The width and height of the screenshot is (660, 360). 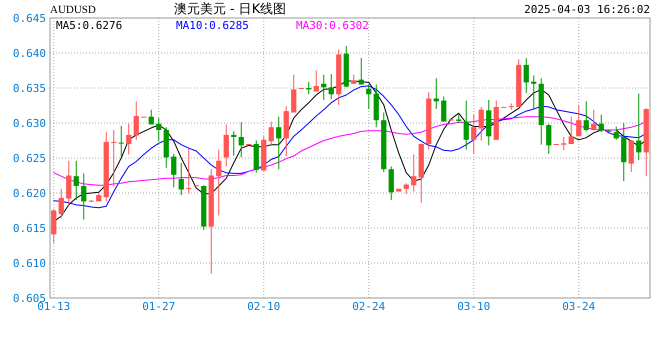 I want to click on x-tick-label: 02-10, so click(x=263, y=306).